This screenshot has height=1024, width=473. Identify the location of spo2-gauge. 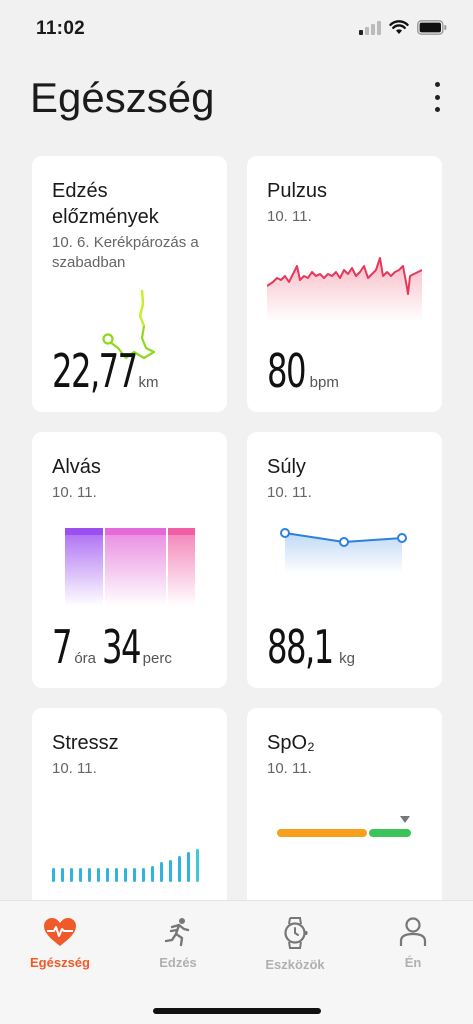
(344, 826).